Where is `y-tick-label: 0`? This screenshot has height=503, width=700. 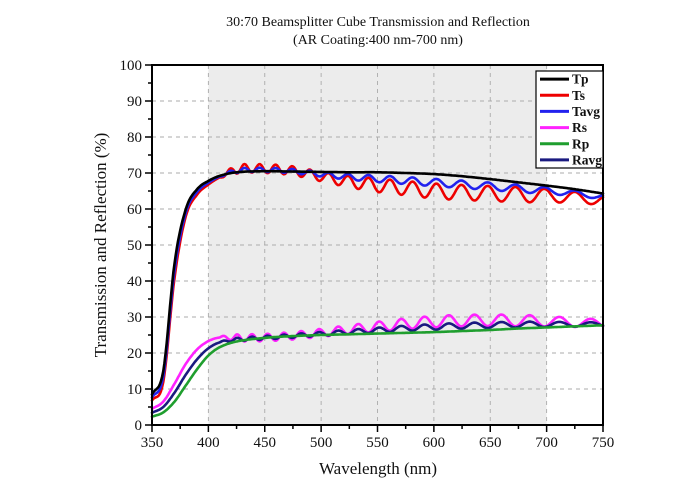 y-tick-label: 0 is located at coordinates (139, 426).